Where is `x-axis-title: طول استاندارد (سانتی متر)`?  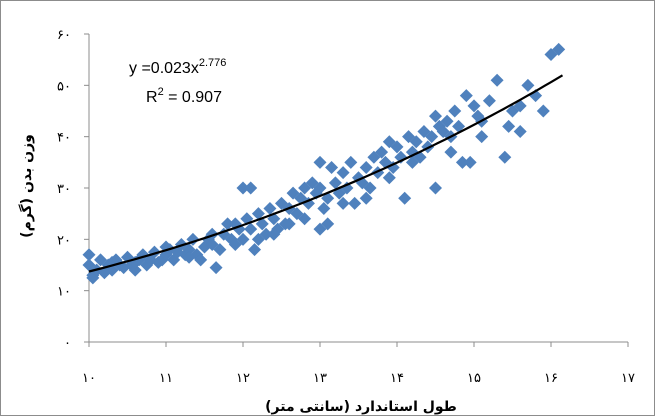
x-axis-title: طول استاندارد (سانتی متر) is located at coordinates (361, 407).